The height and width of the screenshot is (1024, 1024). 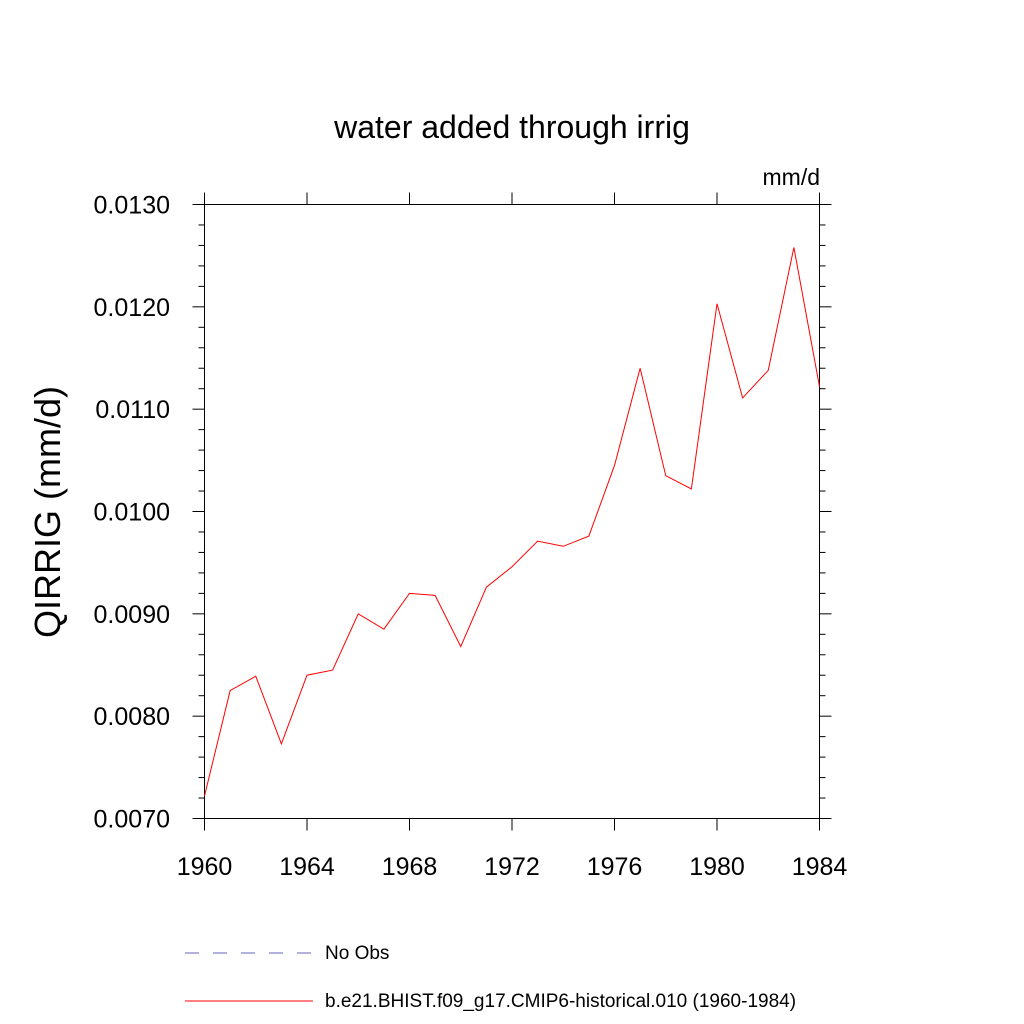 I want to click on x-tick-label: 1984, so click(x=820, y=867).